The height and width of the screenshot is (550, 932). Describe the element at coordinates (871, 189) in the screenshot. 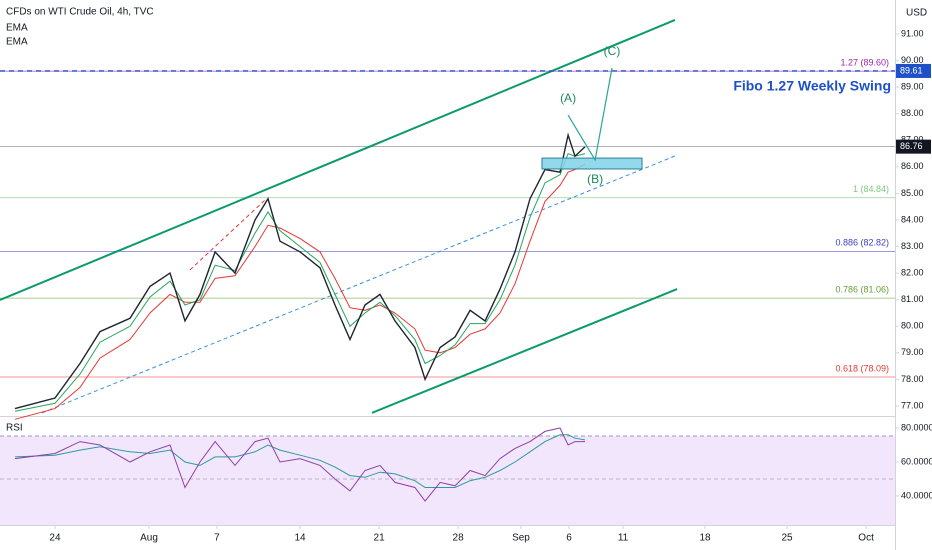

I see `fib-label: 1 (84.84)` at that location.